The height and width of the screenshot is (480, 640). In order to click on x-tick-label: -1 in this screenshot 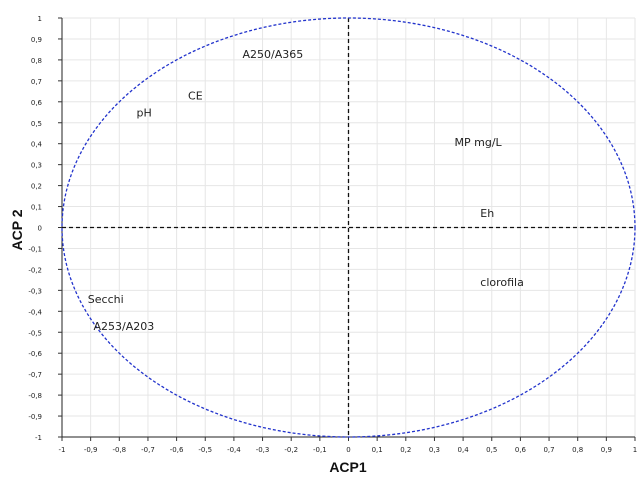, I will do `click(62, 450)`.